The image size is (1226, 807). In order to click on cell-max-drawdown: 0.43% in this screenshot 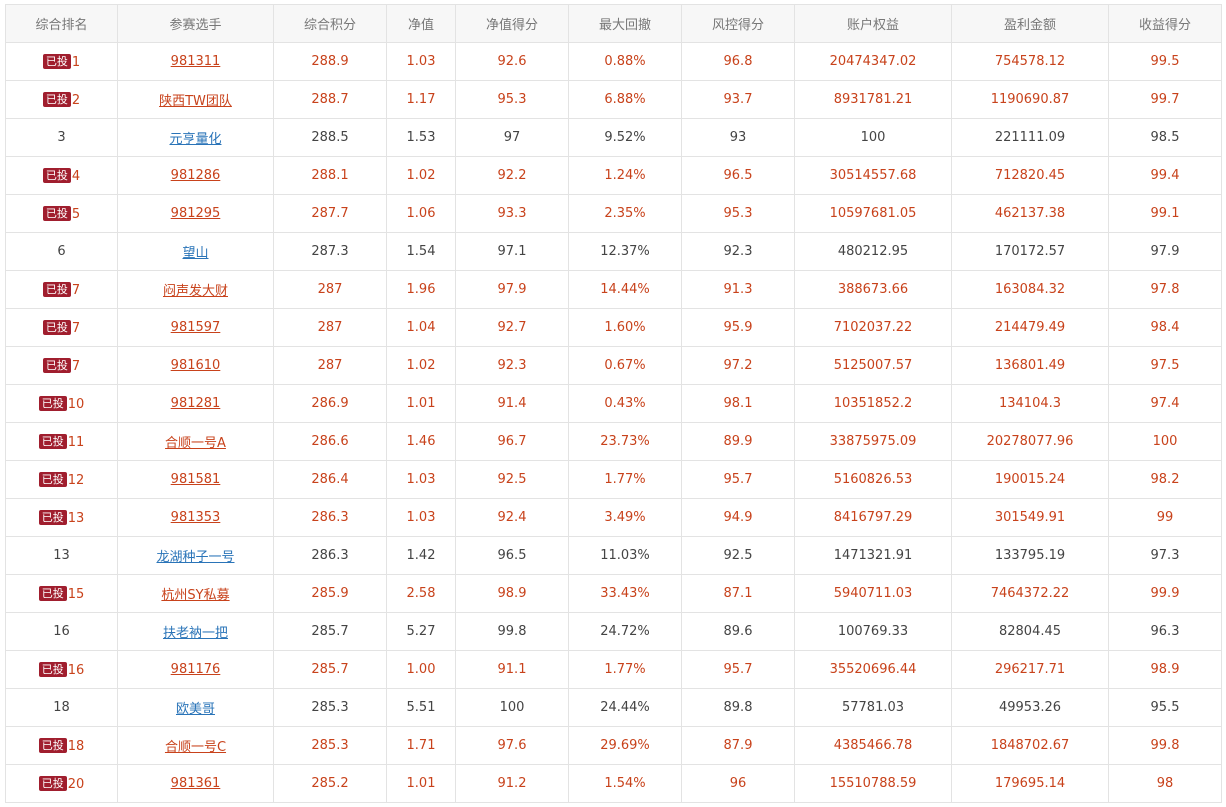, I will do `click(625, 403)`.